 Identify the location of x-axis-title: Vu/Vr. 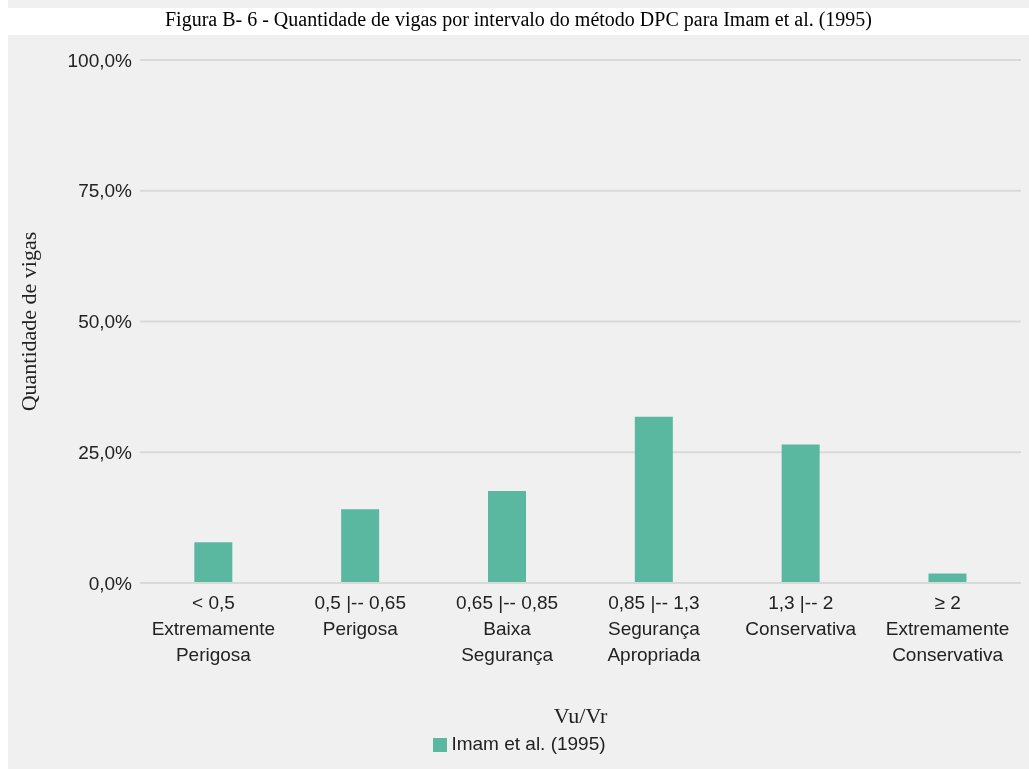
(580, 715).